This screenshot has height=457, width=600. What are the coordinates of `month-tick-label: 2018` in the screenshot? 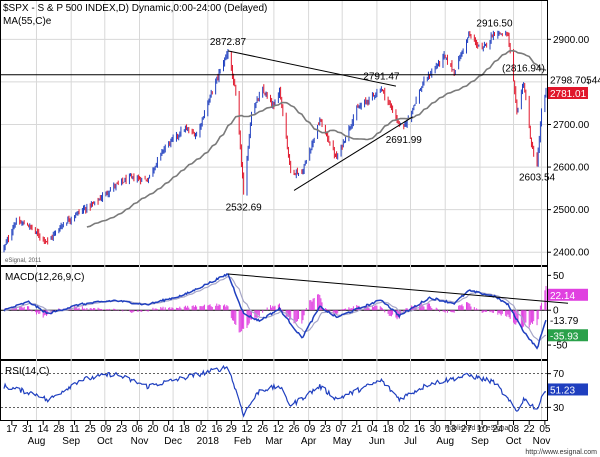 It's located at (208, 441).